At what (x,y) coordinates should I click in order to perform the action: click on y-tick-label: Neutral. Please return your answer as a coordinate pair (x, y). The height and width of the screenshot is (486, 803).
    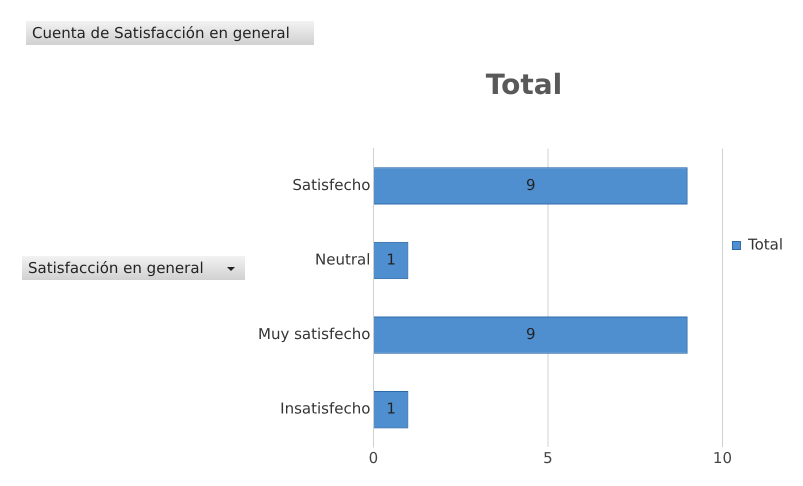
    Looking at the image, I should click on (342, 259).